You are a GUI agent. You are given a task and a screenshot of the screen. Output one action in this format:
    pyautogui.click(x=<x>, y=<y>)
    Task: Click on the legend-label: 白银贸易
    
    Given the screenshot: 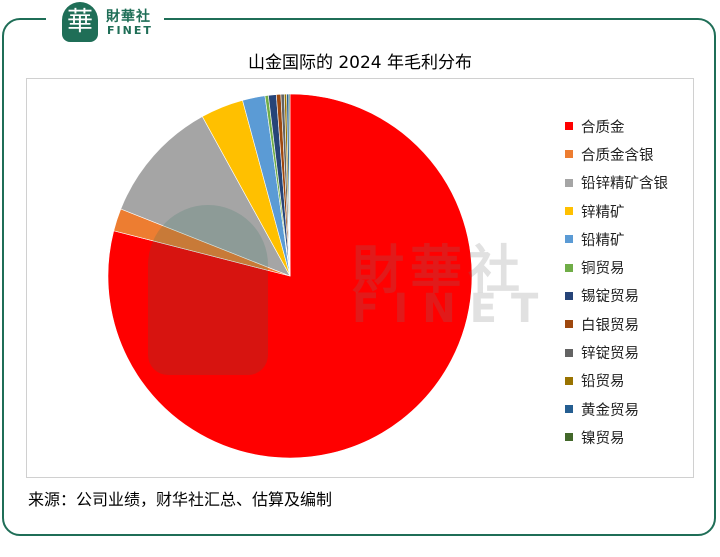 What is the action you would take?
    pyautogui.click(x=610, y=325)
    